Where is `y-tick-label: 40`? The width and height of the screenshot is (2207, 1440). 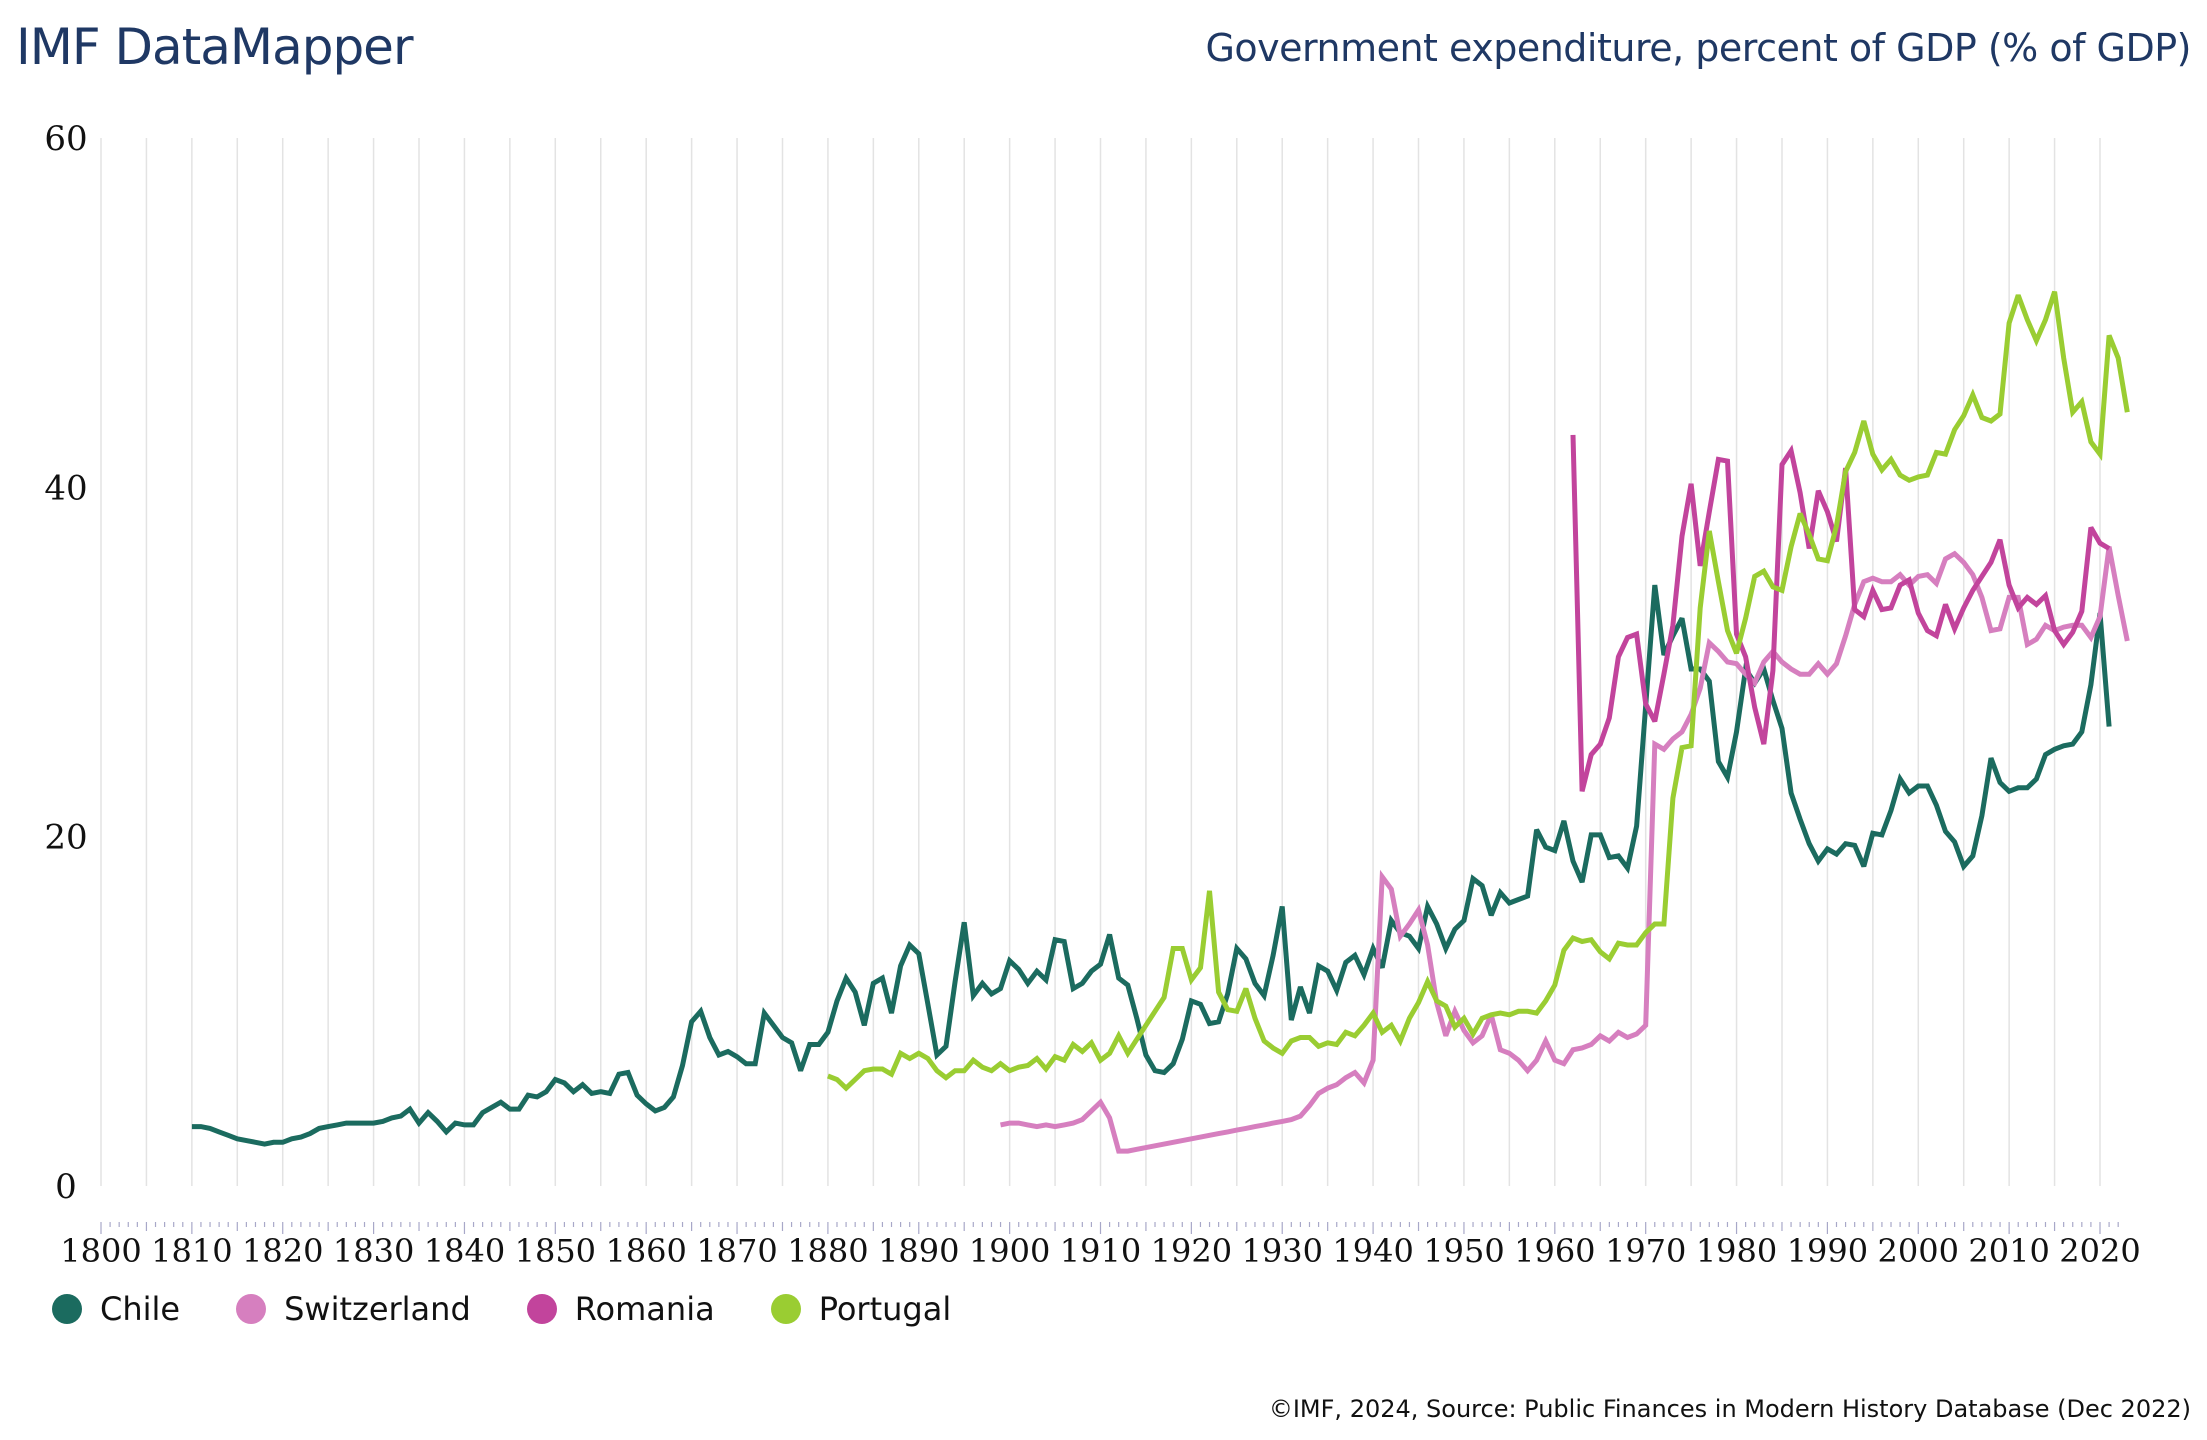
y-tick-label: 40 is located at coordinates (65, 488).